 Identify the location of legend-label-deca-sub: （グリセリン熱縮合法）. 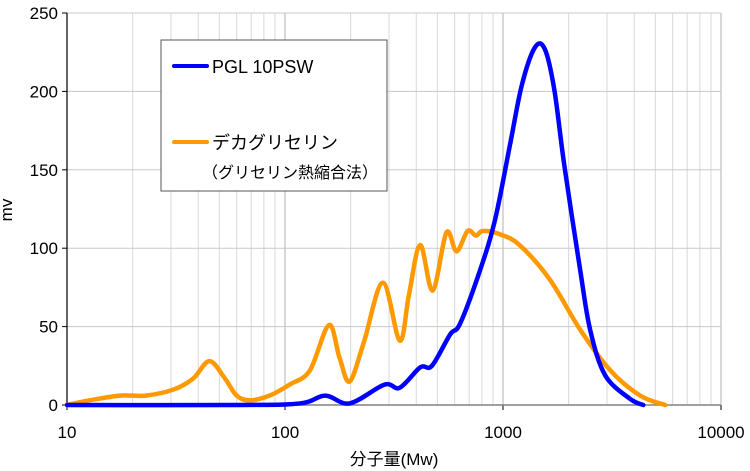
(290, 173).